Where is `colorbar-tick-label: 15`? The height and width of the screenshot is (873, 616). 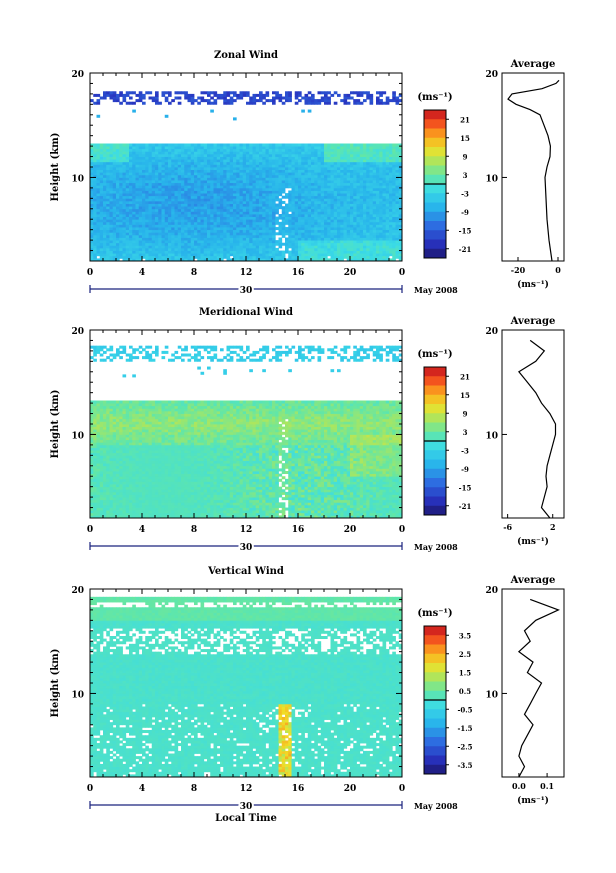
colorbar-tick-label: 15 is located at coordinates (465, 138).